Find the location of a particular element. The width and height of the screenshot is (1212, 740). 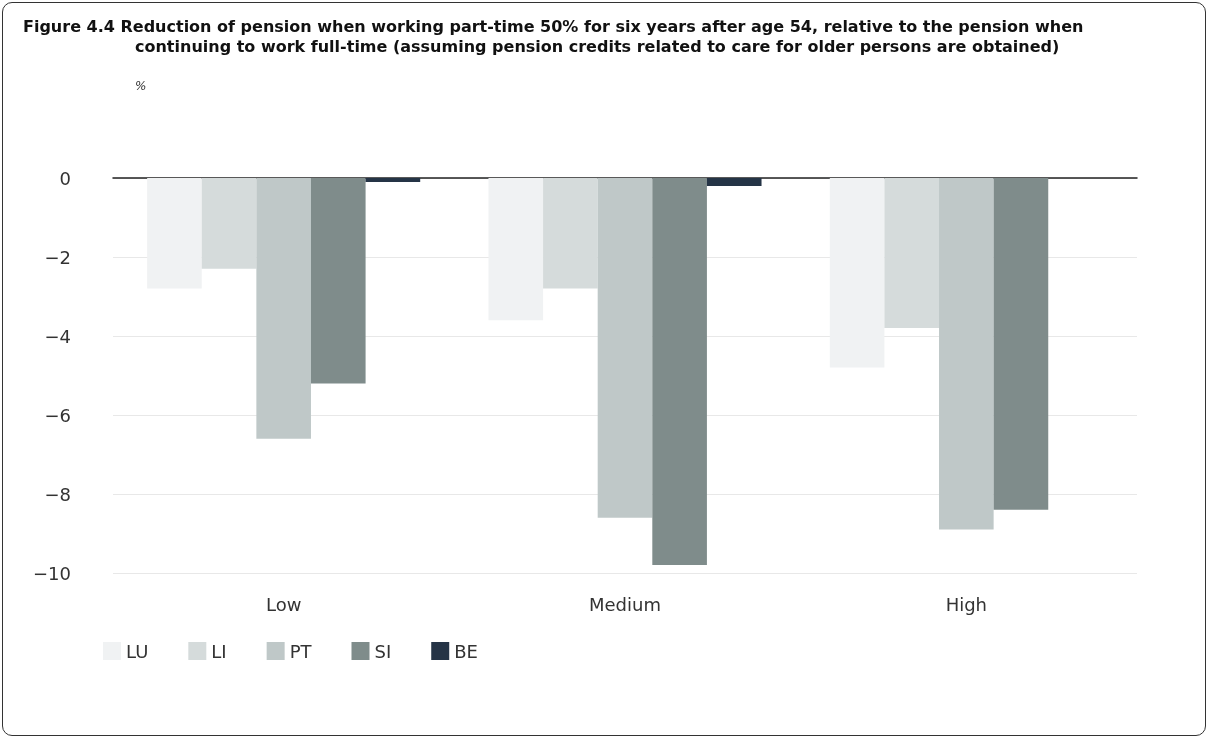

legend-label: LI is located at coordinates (219, 651).